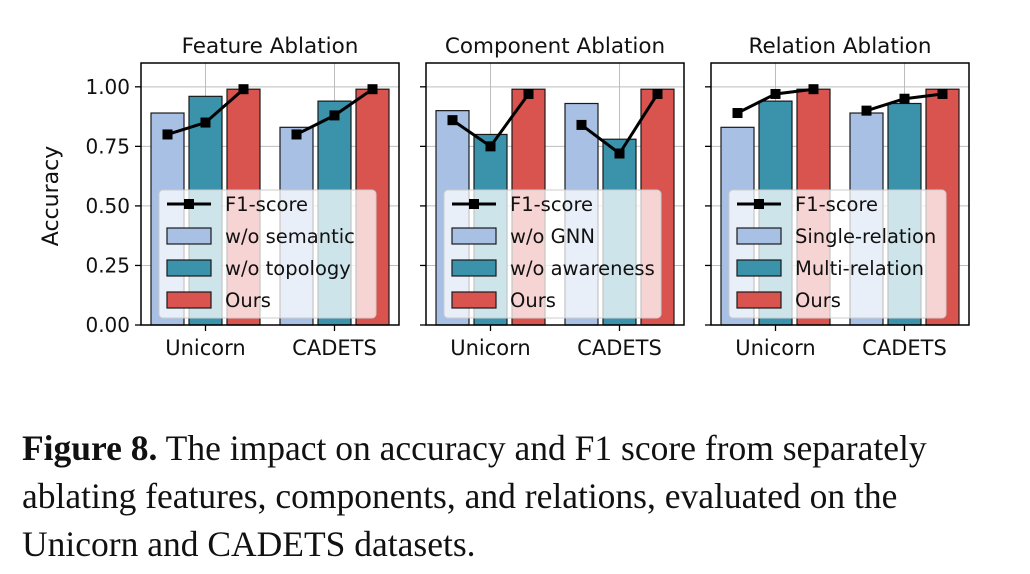 Image resolution: width=1030 pixels, height=574 pixels. Describe the element at coordinates (582, 268) in the screenshot. I see `legend-label: w/o awareness` at that location.